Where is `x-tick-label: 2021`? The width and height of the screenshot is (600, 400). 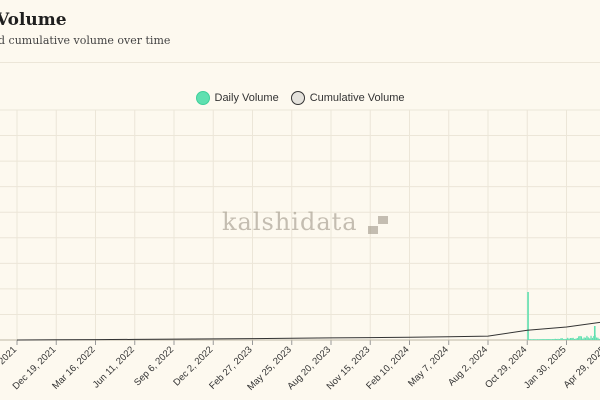 x-tick-label: 2021 is located at coordinates (9, 355).